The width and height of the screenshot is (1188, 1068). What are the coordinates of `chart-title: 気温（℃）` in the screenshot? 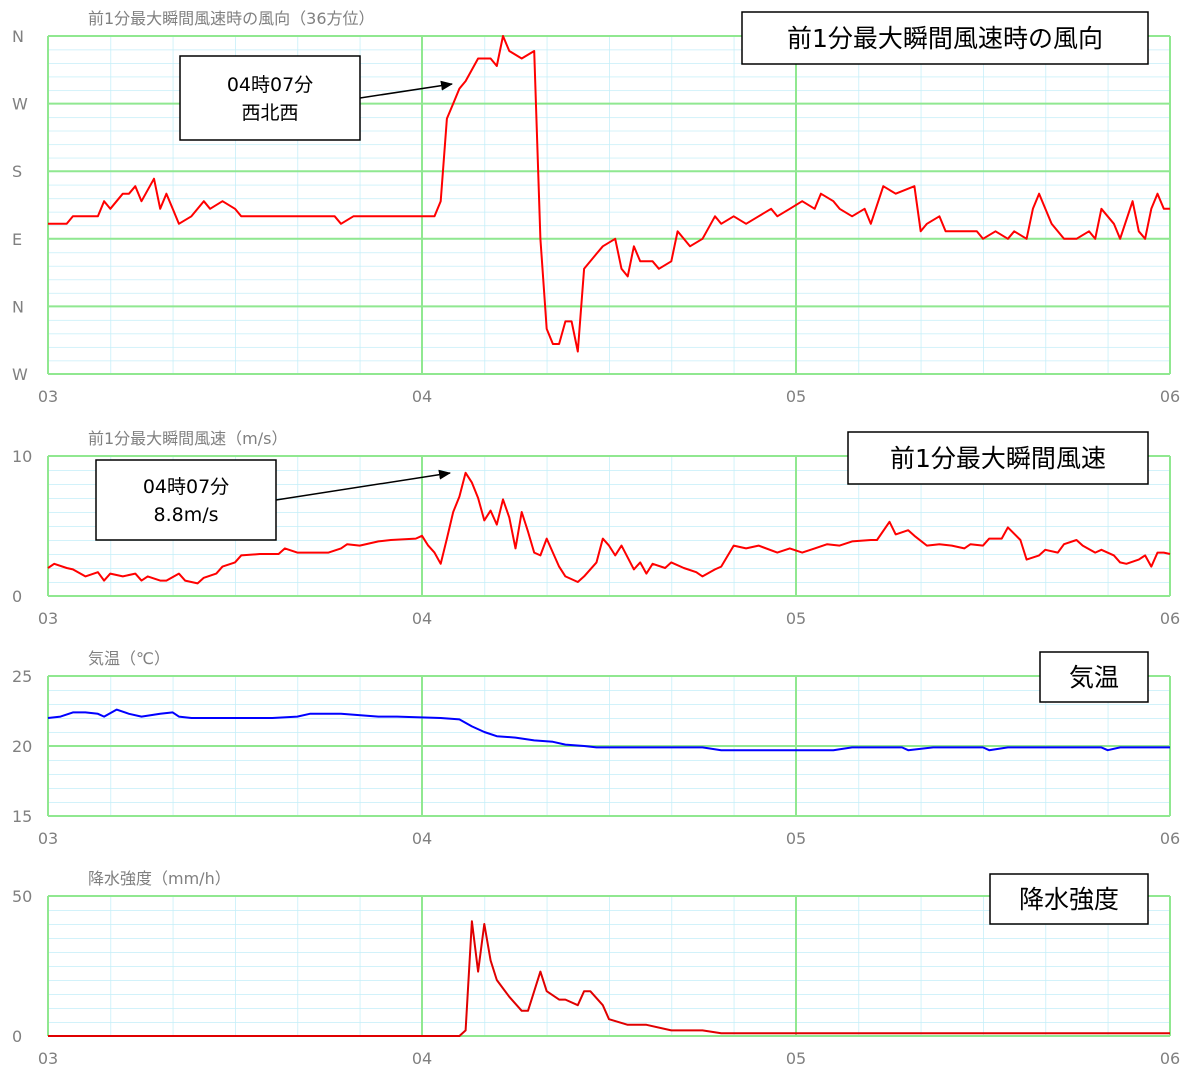 It's located at (129, 658).